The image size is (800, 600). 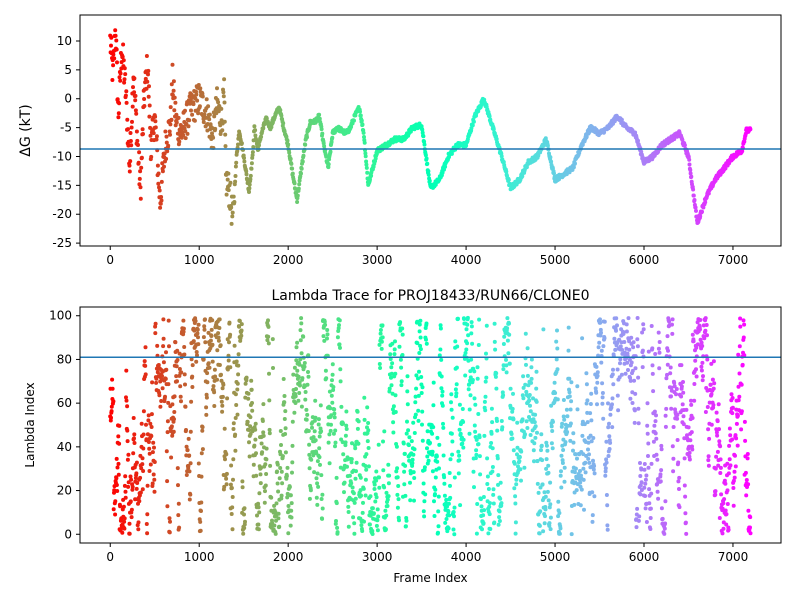 I want to click on x-tick-label: 0, so click(x=110, y=557).